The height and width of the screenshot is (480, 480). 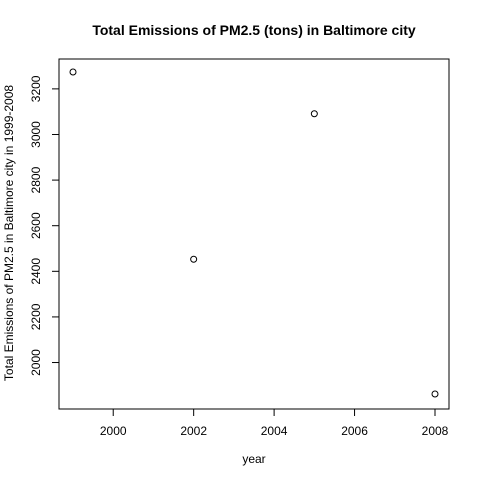 What do you see at coordinates (354, 431) in the screenshot?
I see `x-tick-label: 2006` at bounding box center [354, 431].